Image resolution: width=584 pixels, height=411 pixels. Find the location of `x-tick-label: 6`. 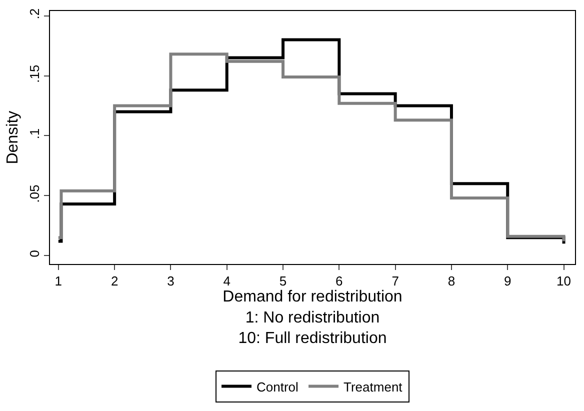

x-tick-label: 6 is located at coordinates (339, 281).